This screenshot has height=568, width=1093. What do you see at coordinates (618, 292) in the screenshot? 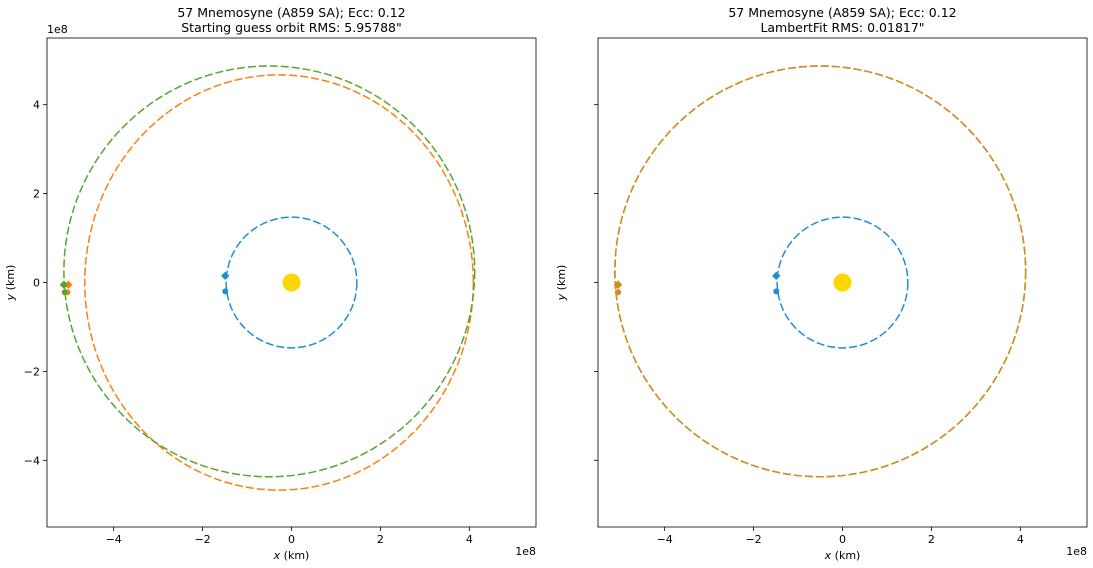
I see `asteroid-fit-position-dot` at bounding box center [618, 292].